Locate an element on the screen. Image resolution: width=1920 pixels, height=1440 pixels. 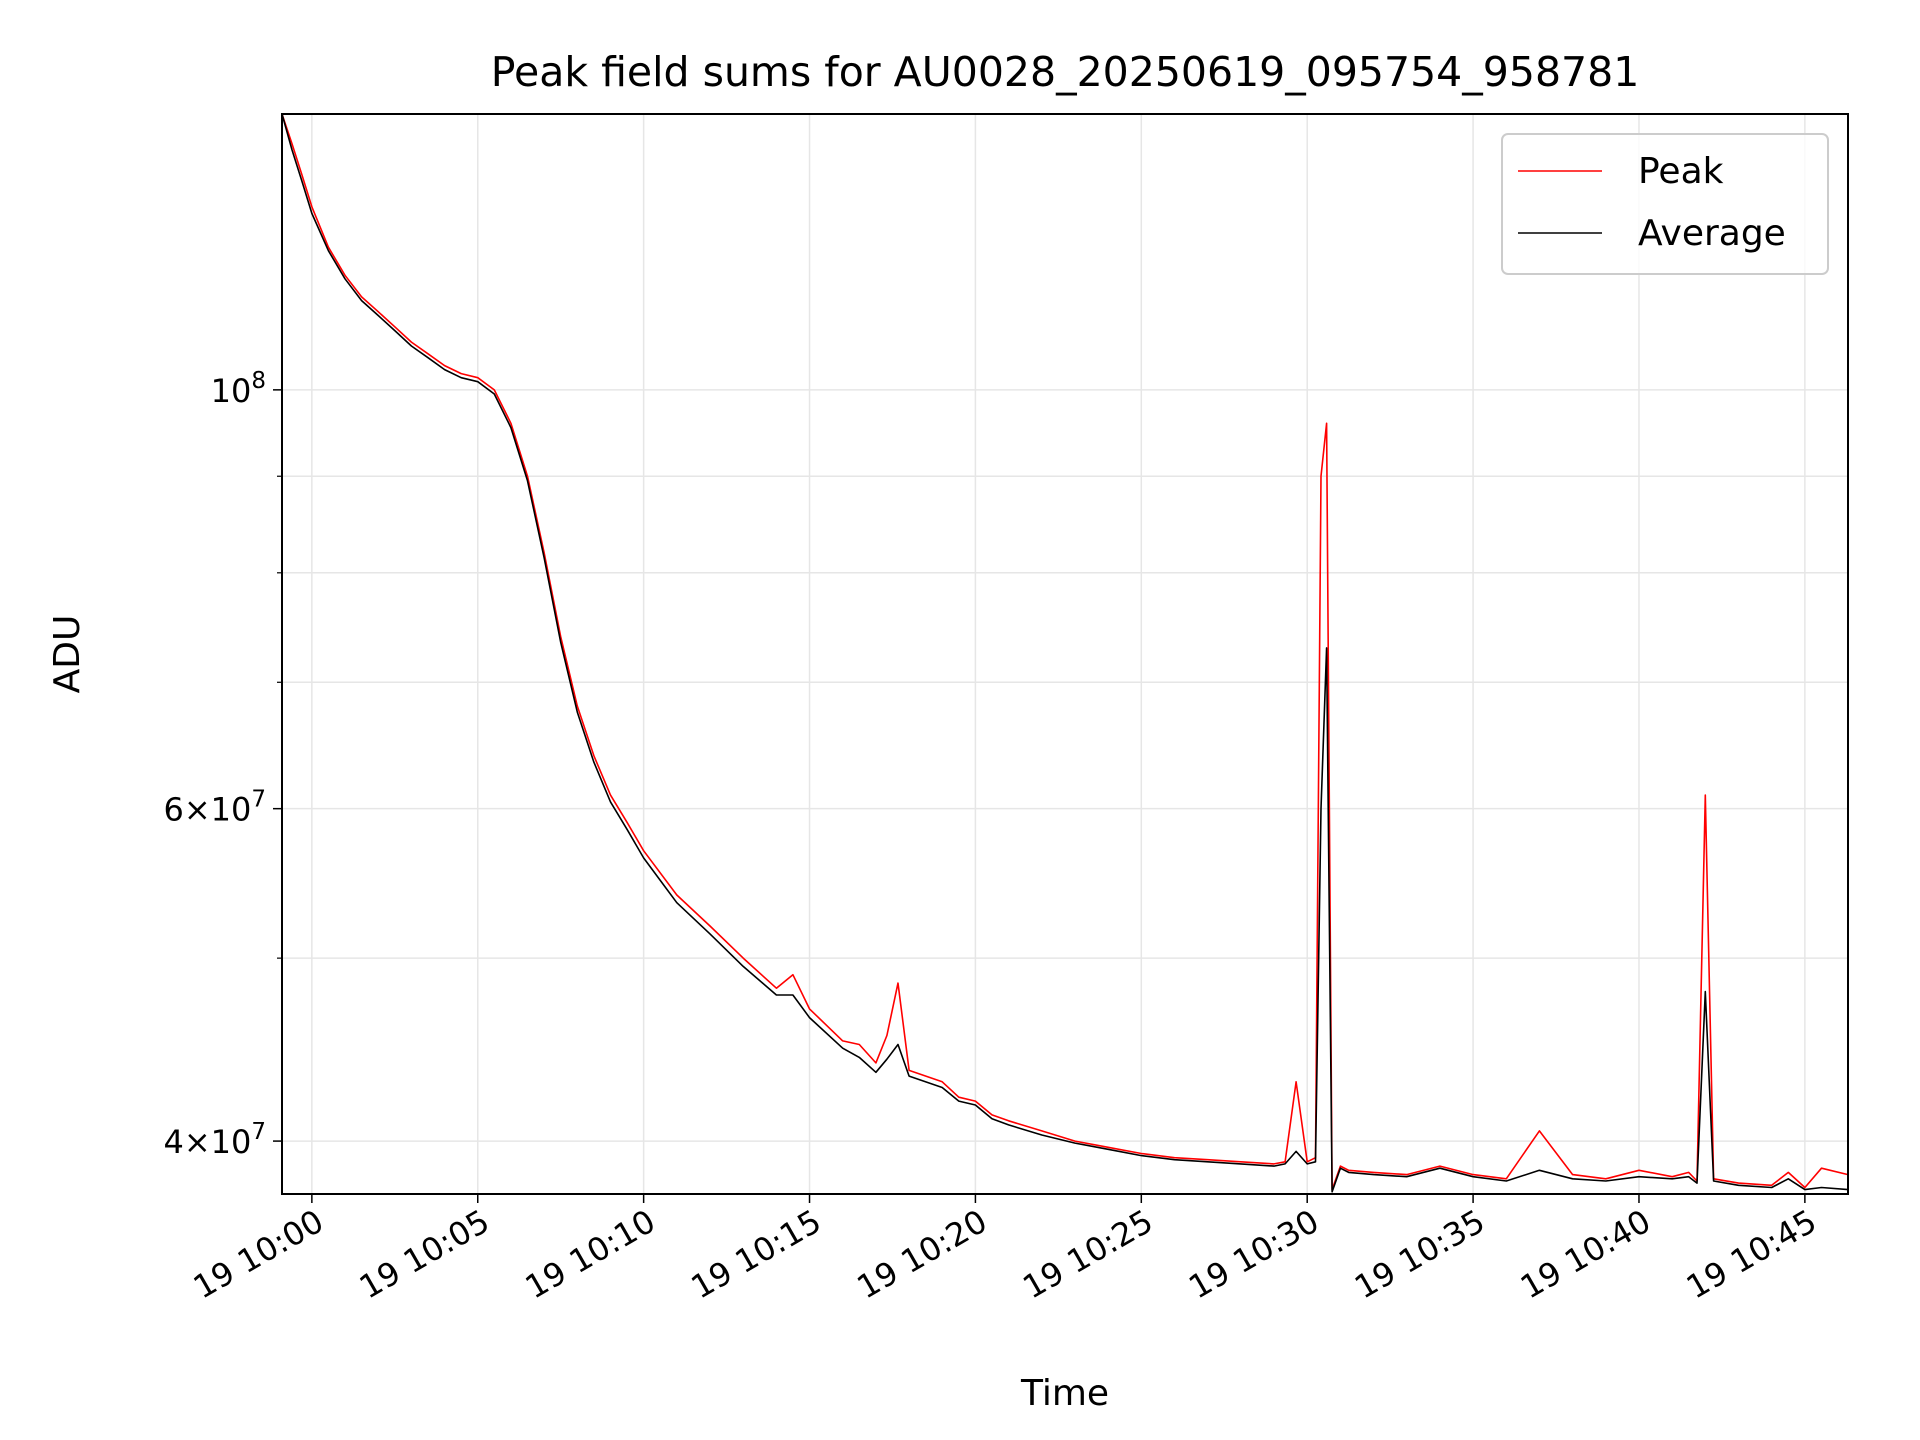
y-tick-label: 108 is located at coordinates (238, 389).